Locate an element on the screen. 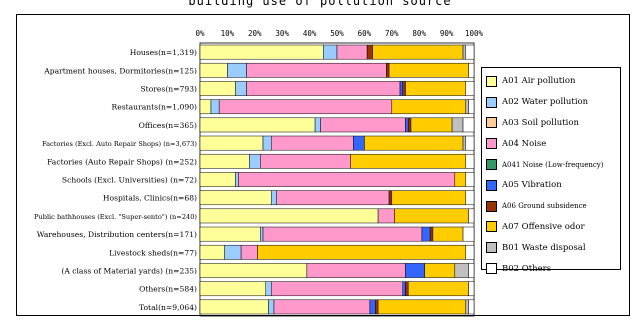 The width and height of the screenshot is (640, 320). legend-item: A01 Air pollution is located at coordinates (553, 81).